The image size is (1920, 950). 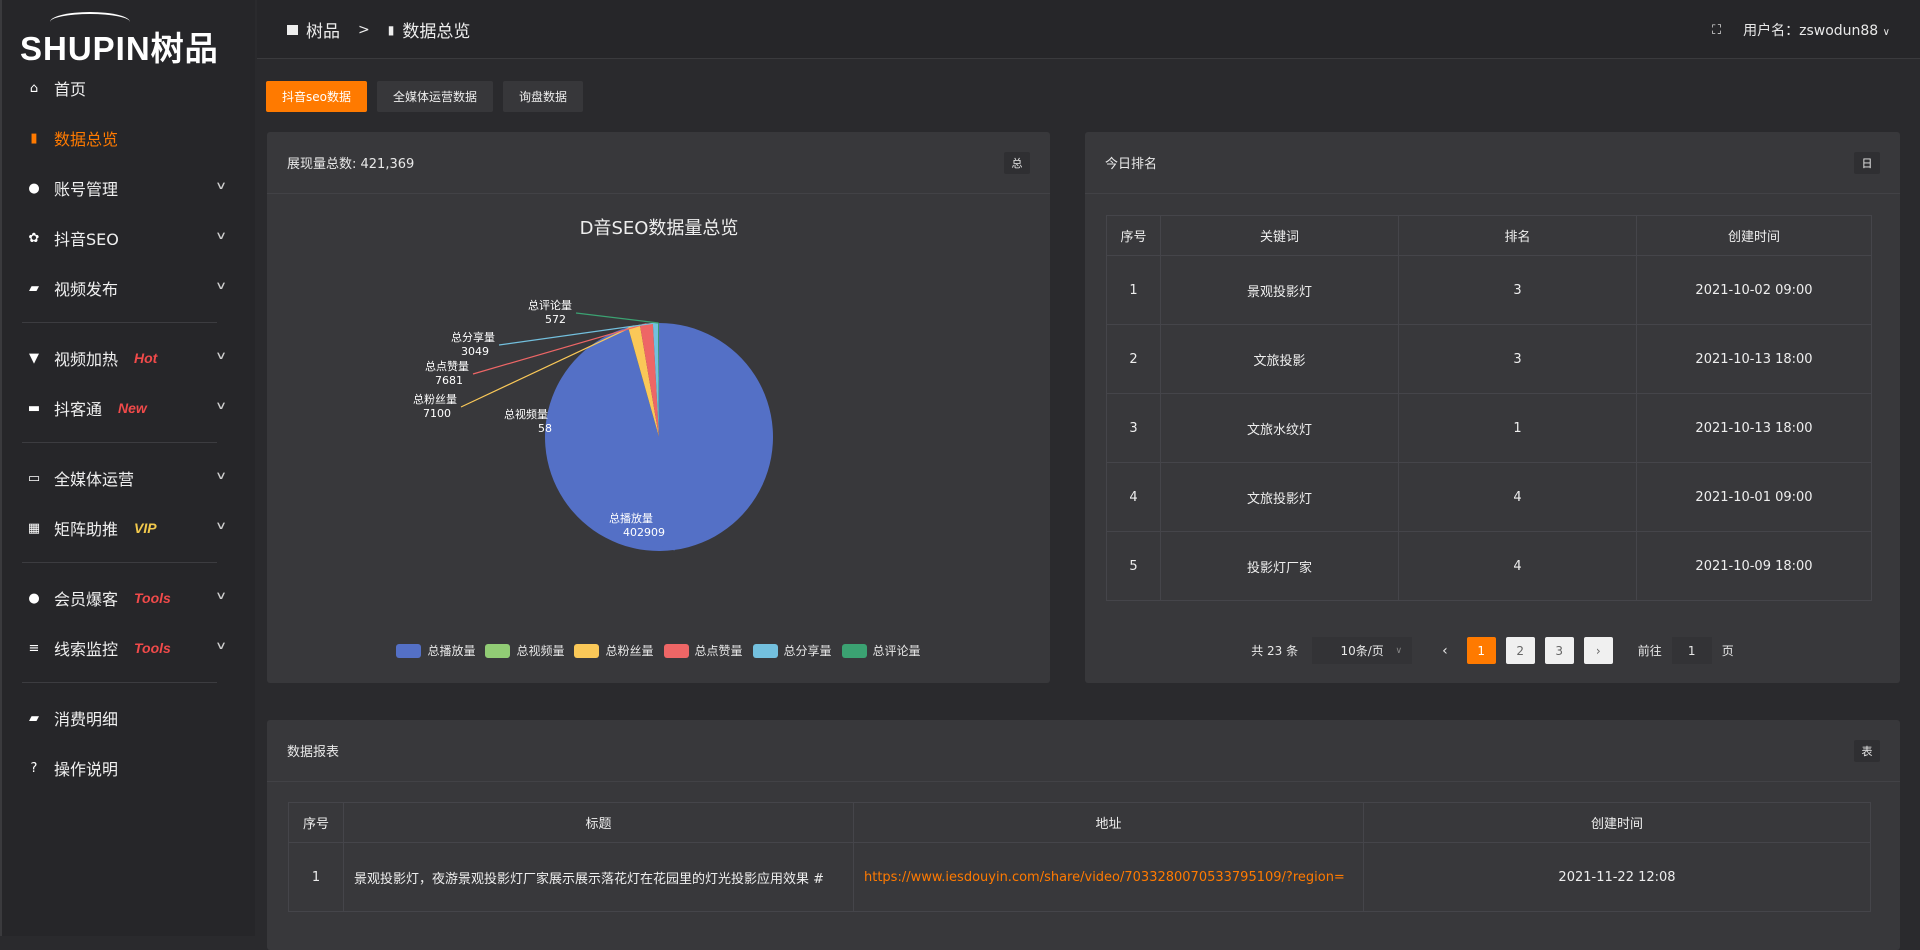 I want to click on column-header: 地址, so click(x=1108, y=822).